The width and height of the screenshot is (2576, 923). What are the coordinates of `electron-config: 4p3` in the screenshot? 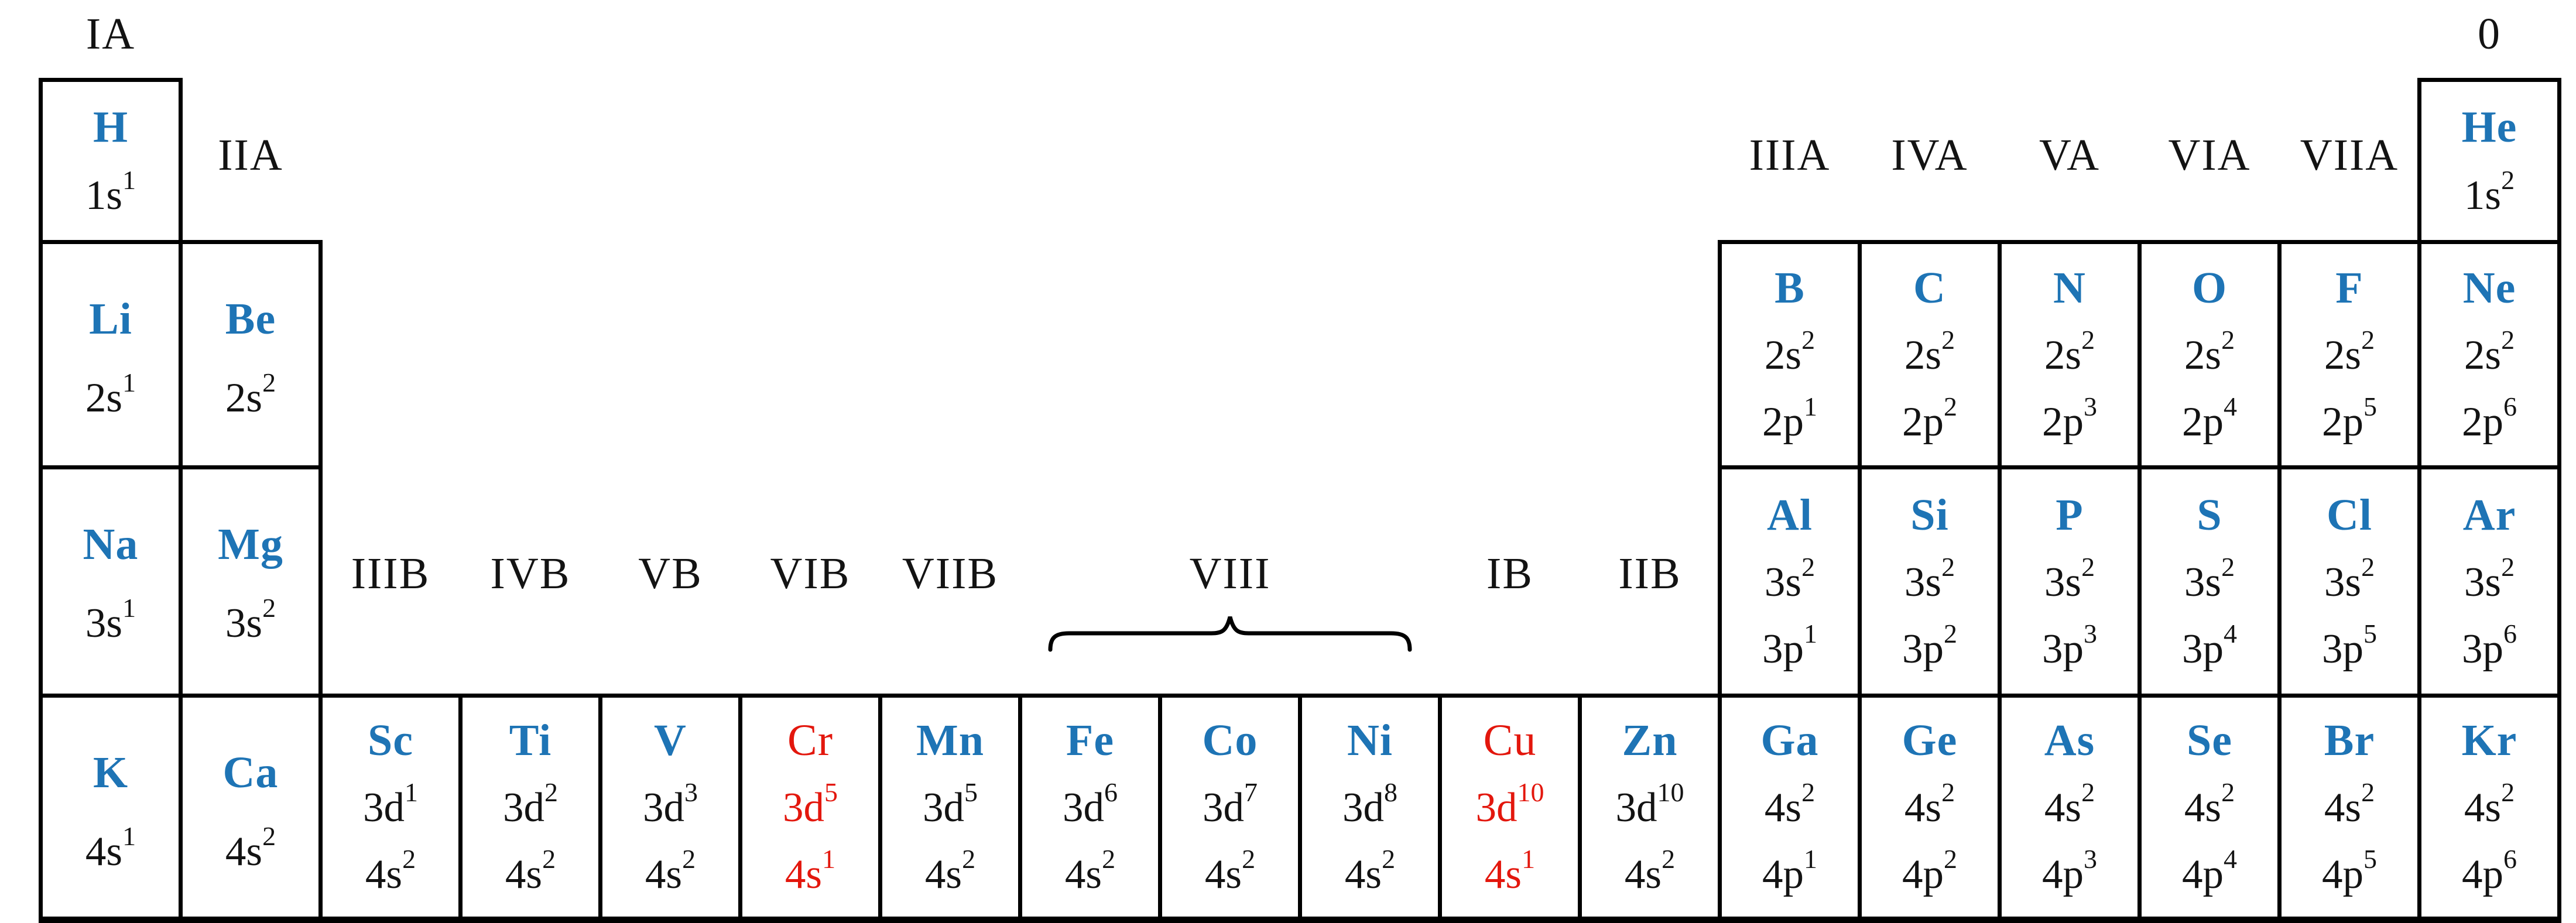 It's located at (2069, 871).